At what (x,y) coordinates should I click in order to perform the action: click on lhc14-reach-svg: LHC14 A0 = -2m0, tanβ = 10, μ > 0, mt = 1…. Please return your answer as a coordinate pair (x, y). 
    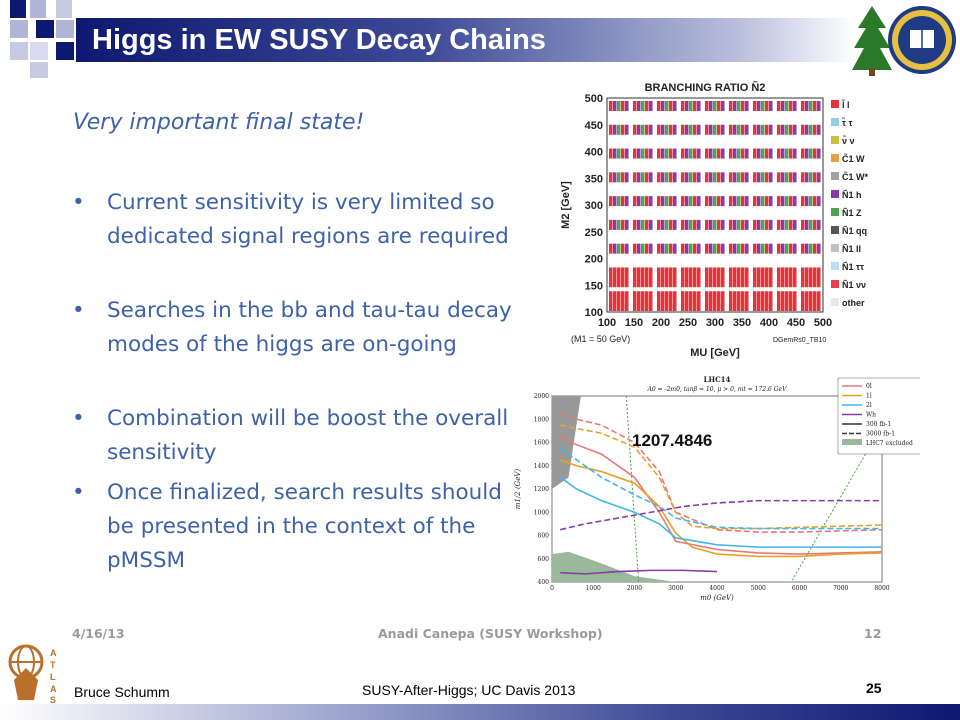
    Looking at the image, I should click on (723, 488).